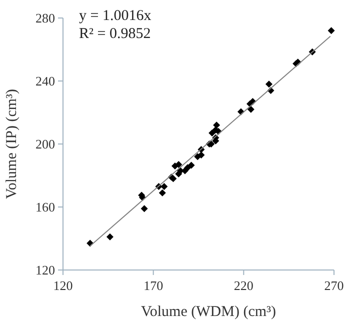 The width and height of the screenshot is (350, 326). What do you see at coordinates (115, 34) in the screenshot?
I see `annotation: R² = 0.9852` at bounding box center [115, 34].